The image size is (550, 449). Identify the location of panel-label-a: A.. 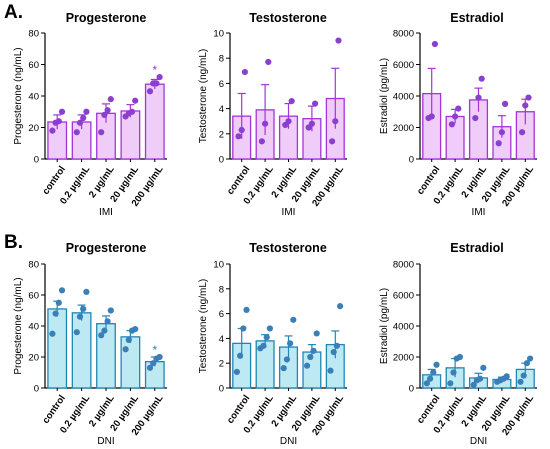
(13, 12).